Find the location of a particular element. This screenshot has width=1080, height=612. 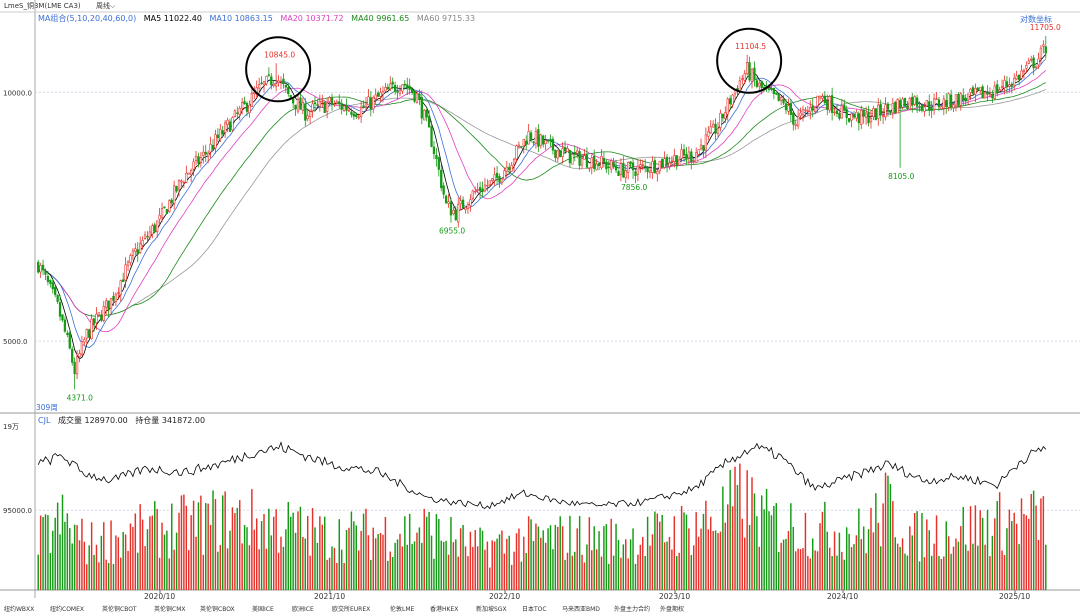

exchange-tab: 纽约COMEX is located at coordinates (67, 609).